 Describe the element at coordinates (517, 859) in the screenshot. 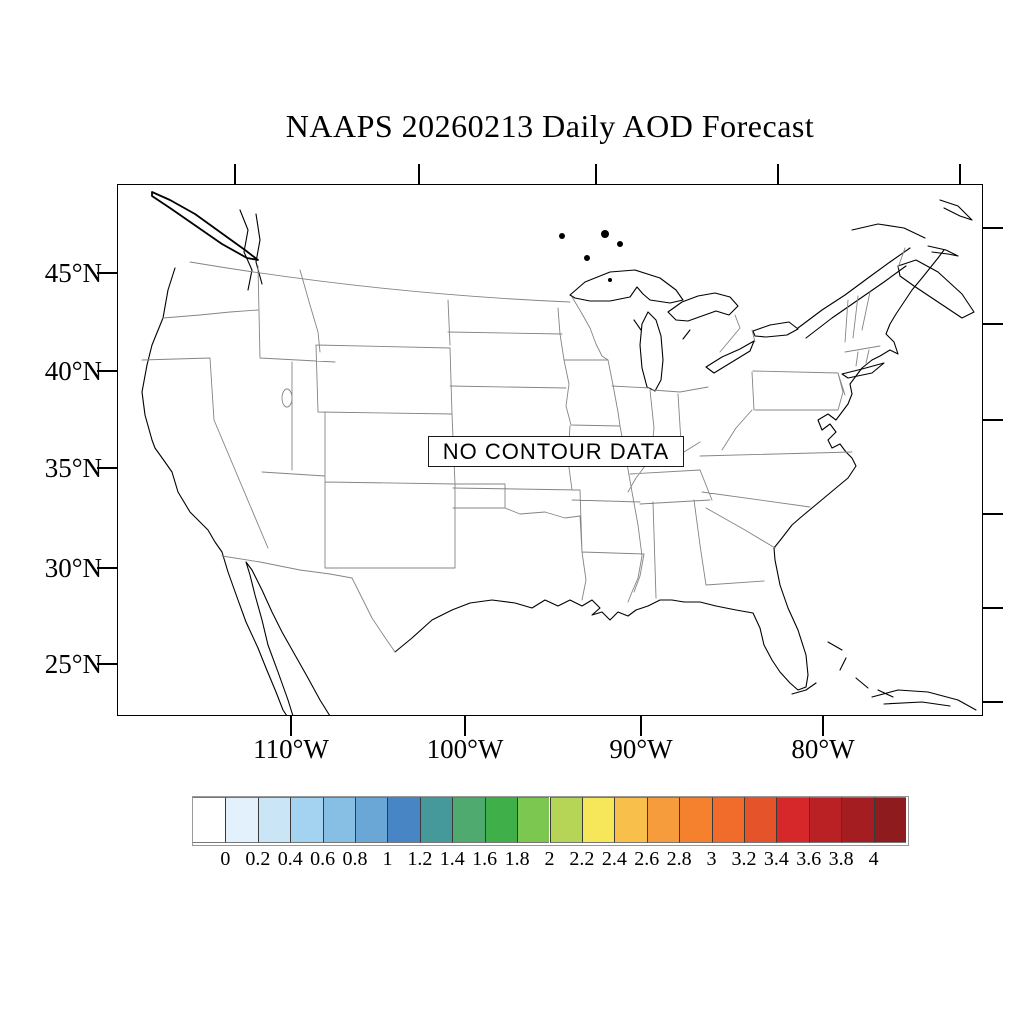

I see `colorbar-tick-label: 1.8` at that location.